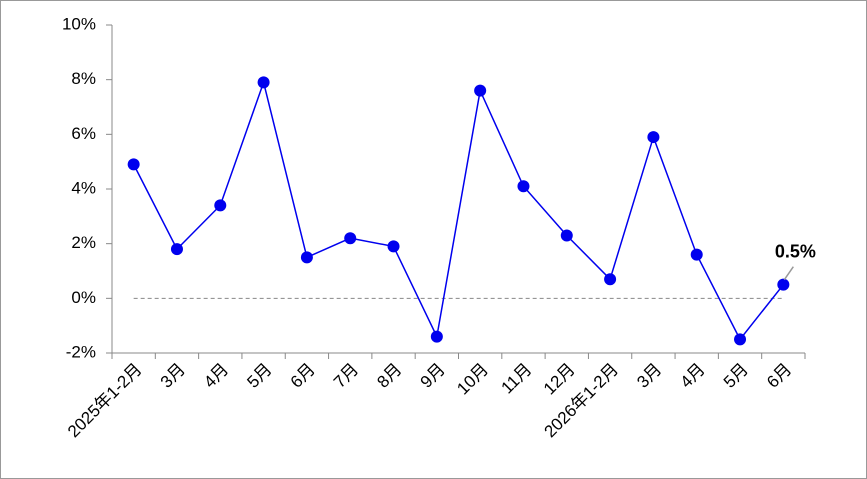 This screenshot has height=479, width=867. Describe the element at coordinates (81, 351) in the screenshot. I see `y-tick-label: -2%` at that location.